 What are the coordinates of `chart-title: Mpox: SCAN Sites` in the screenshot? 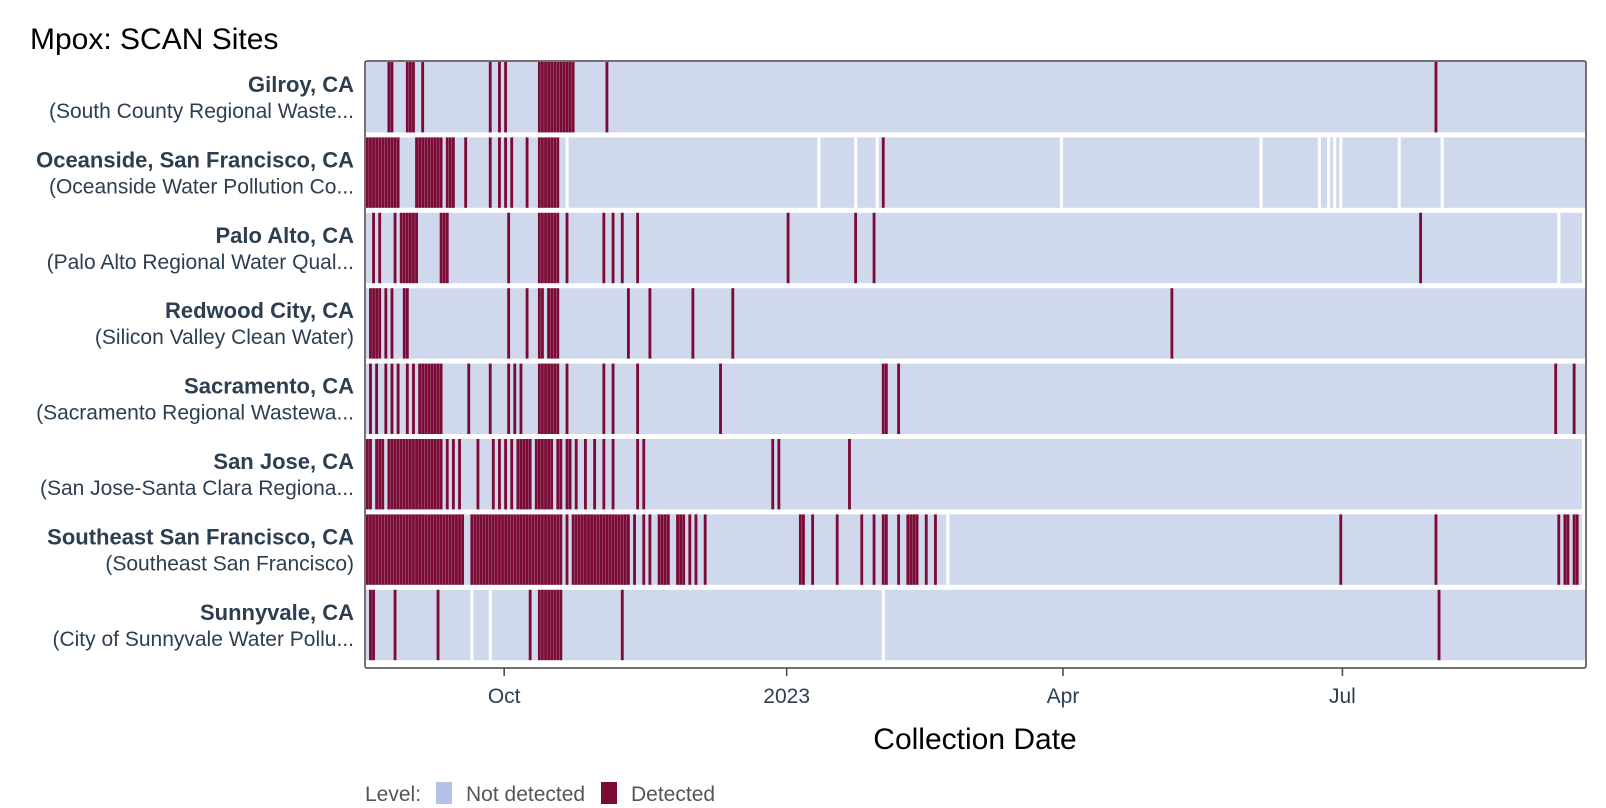 It's located at (154, 39).